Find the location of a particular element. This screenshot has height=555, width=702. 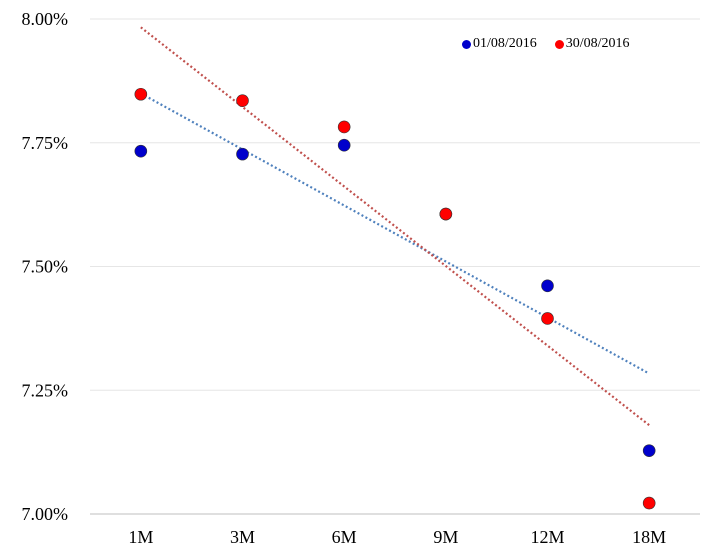

y-tick-label: 7.00% is located at coordinates (45, 514).